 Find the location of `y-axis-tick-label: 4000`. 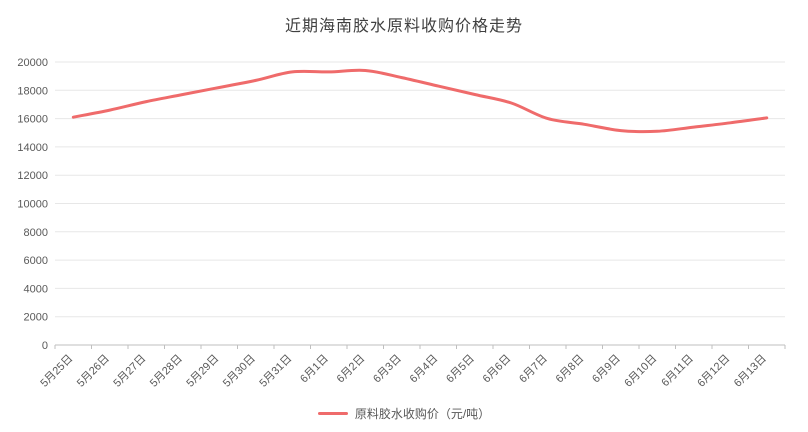

y-axis-tick-label: 4000 is located at coordinates (36, 289).